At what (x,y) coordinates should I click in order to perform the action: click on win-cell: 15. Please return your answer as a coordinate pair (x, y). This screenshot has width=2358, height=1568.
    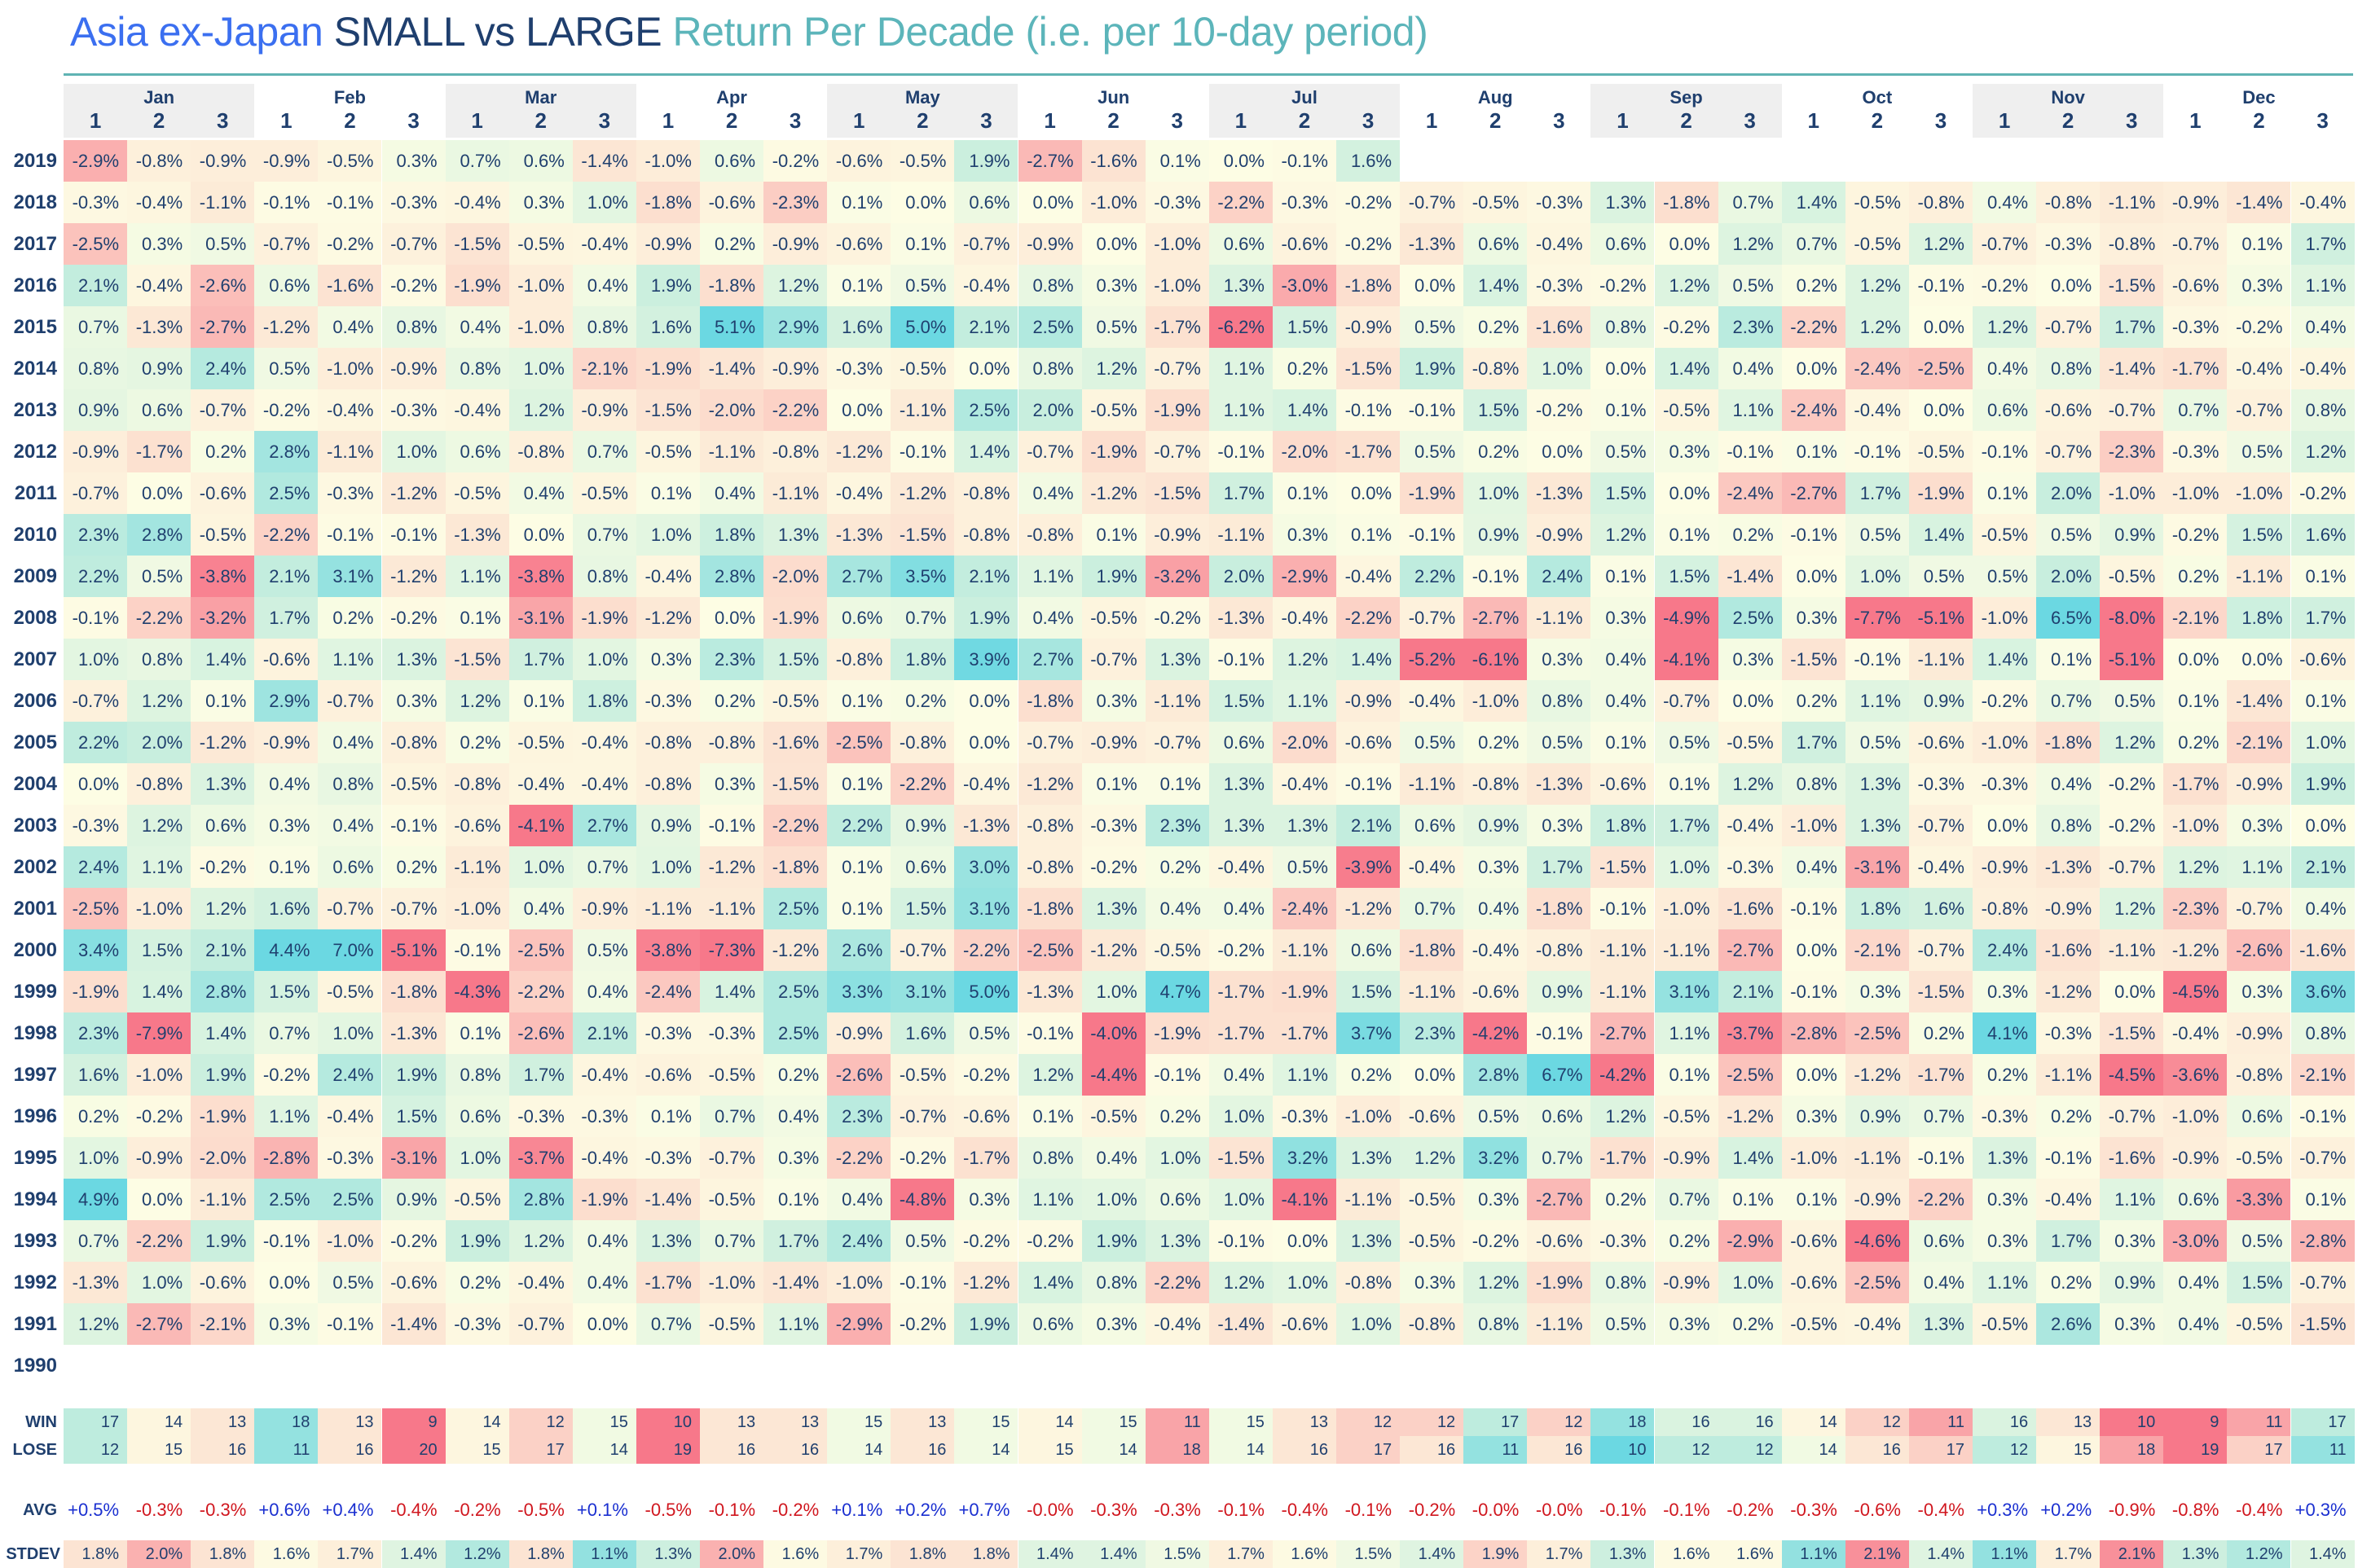
    Looking at the image, I should click on (1113, 1422).